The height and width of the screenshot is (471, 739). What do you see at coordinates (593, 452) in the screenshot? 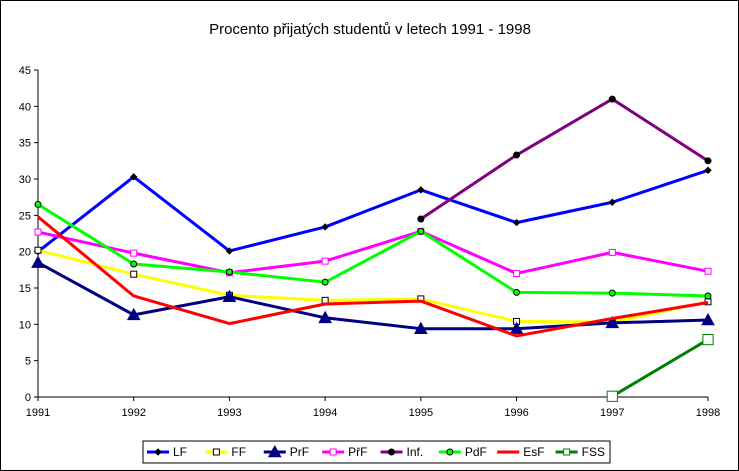
I see `legend-label: FSS` at bounding box center [593, 452].